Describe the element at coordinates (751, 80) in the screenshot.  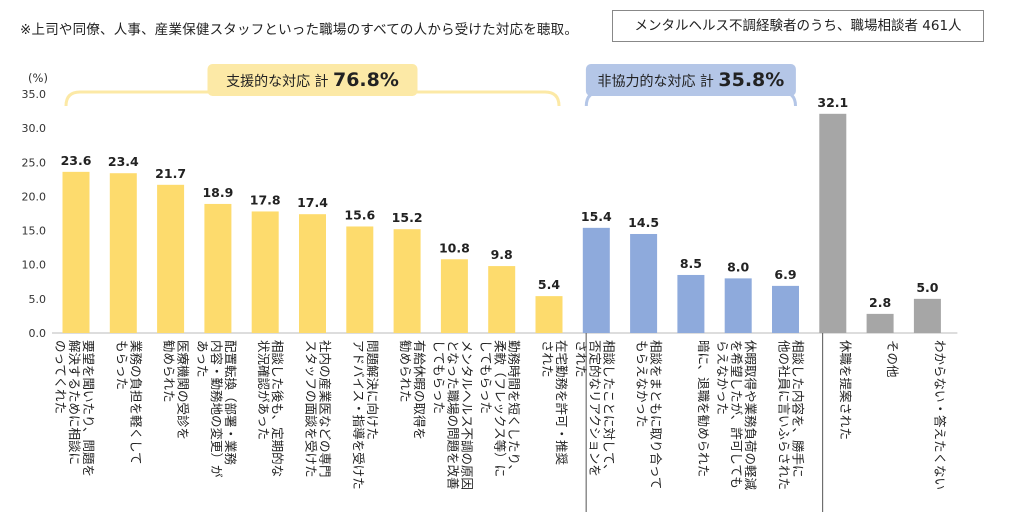
I see `uncooperative-total-value: 35.8%` at that location.